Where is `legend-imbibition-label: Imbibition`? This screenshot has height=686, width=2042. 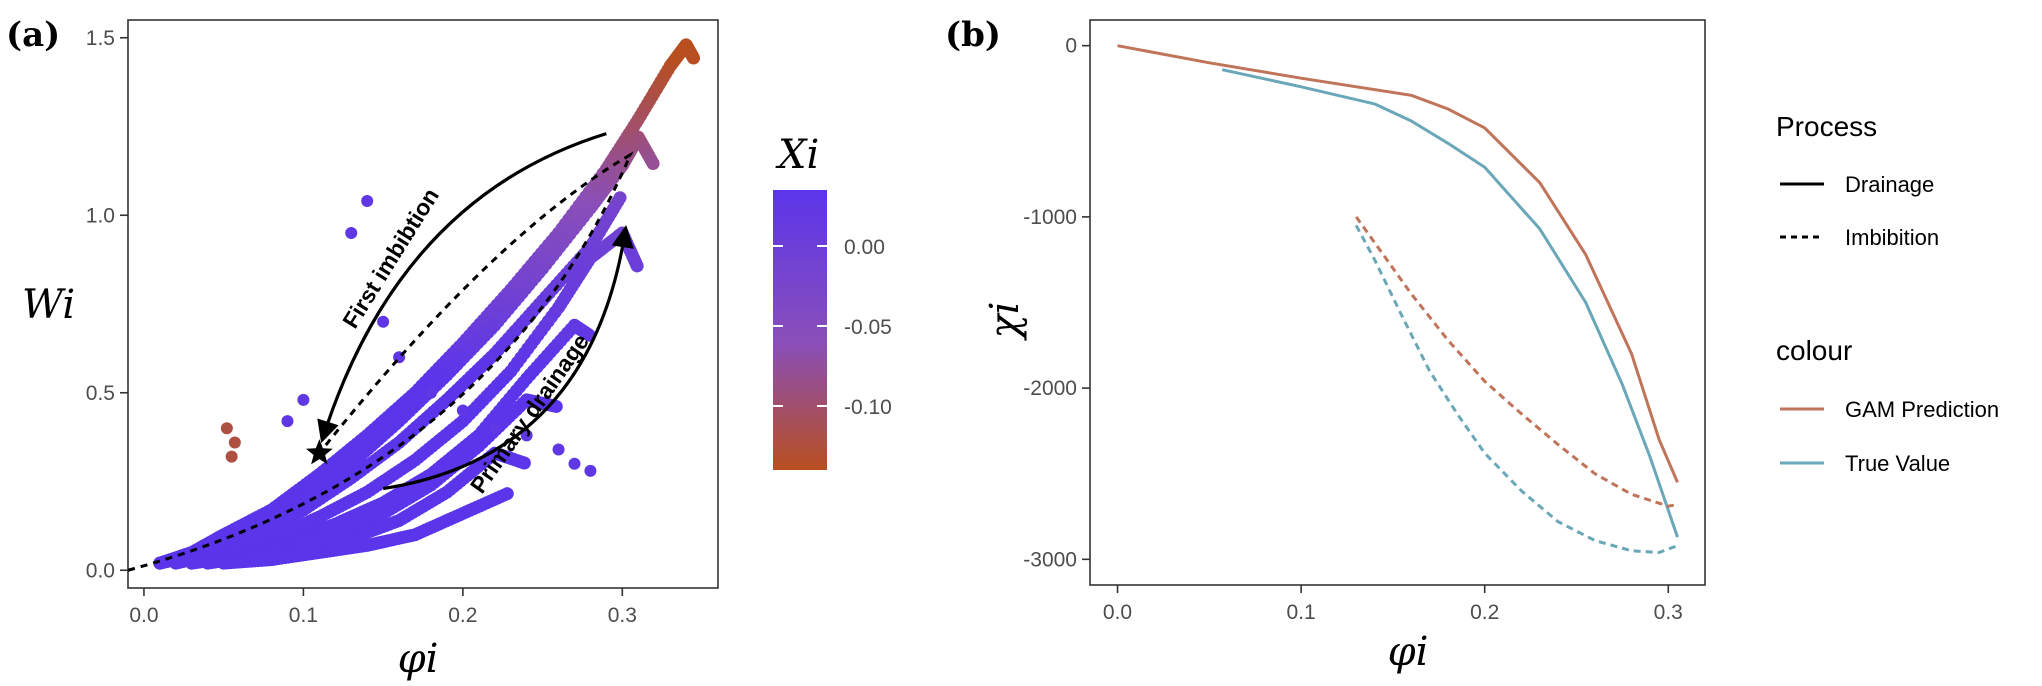
legend-imbibition-label: Imbibition is located at coordinates (1892, 237).